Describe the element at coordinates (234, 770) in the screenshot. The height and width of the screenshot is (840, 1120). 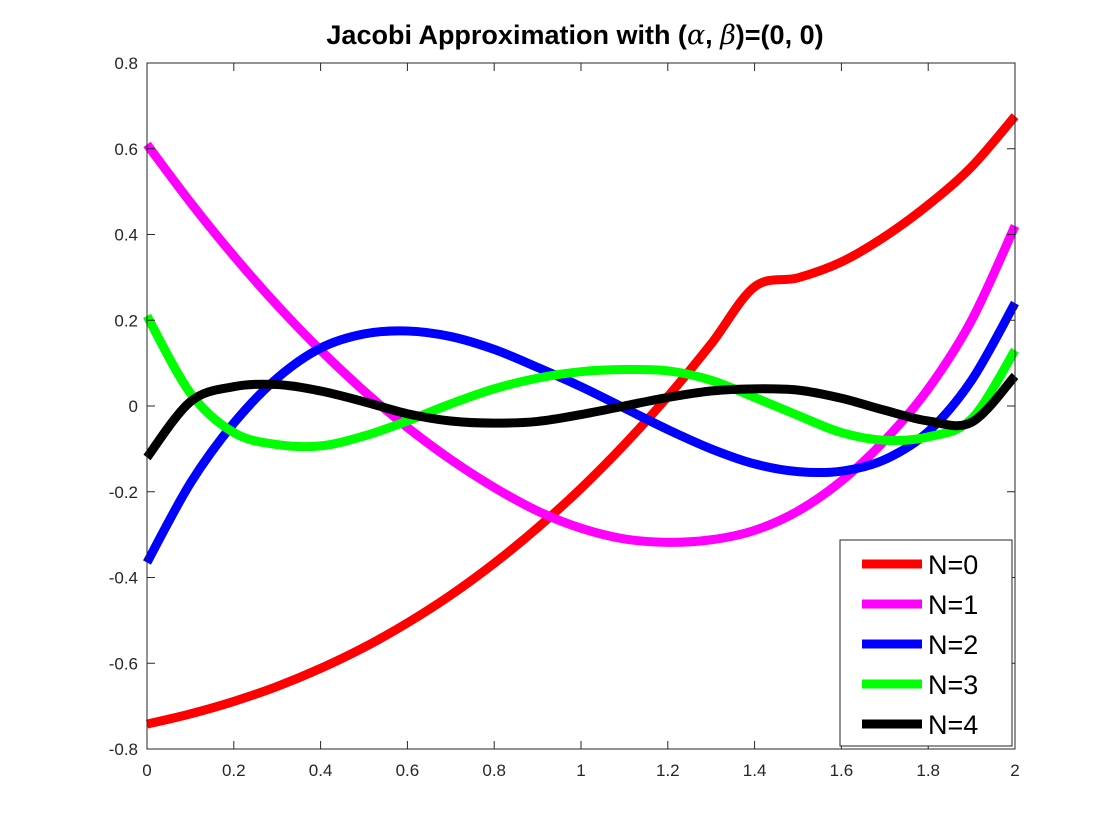
I see `x-tick-label-1: 0.2` at that location.